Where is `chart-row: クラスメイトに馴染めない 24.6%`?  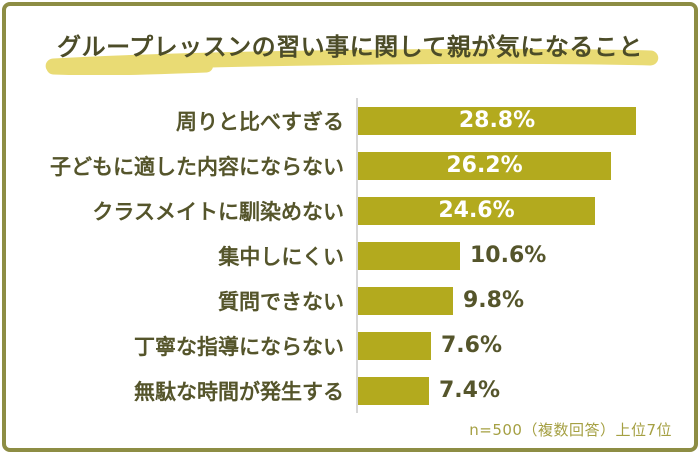 chart-row: クラスメイトに馴染めない 24.6% is located at coordinates (348, 210).